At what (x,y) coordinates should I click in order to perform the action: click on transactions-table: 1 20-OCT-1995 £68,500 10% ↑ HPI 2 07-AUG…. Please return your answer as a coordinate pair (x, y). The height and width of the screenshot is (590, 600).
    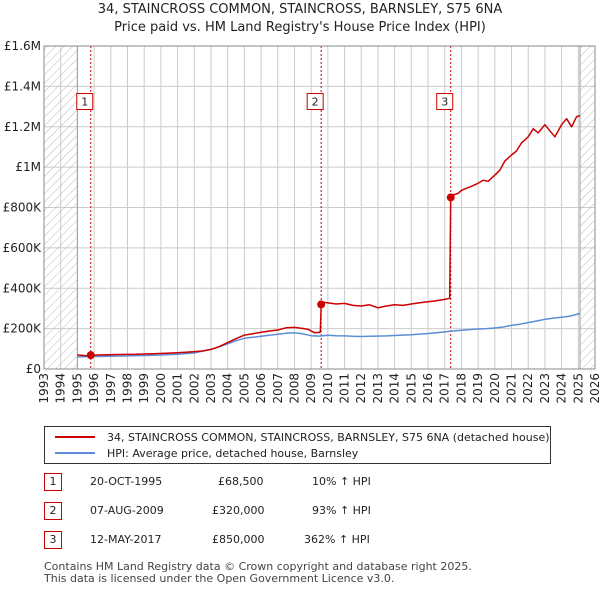
    Looking at the image, I should click on (304, 516).